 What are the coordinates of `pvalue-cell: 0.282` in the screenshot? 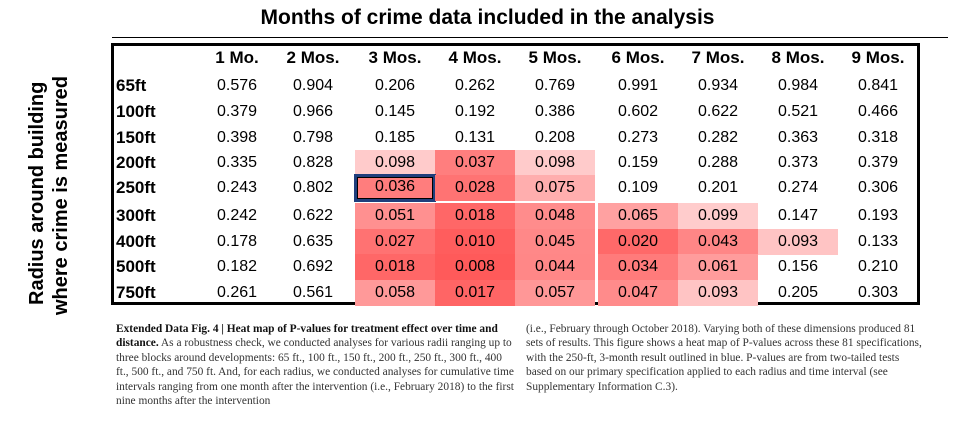 It's located at (718, 137).